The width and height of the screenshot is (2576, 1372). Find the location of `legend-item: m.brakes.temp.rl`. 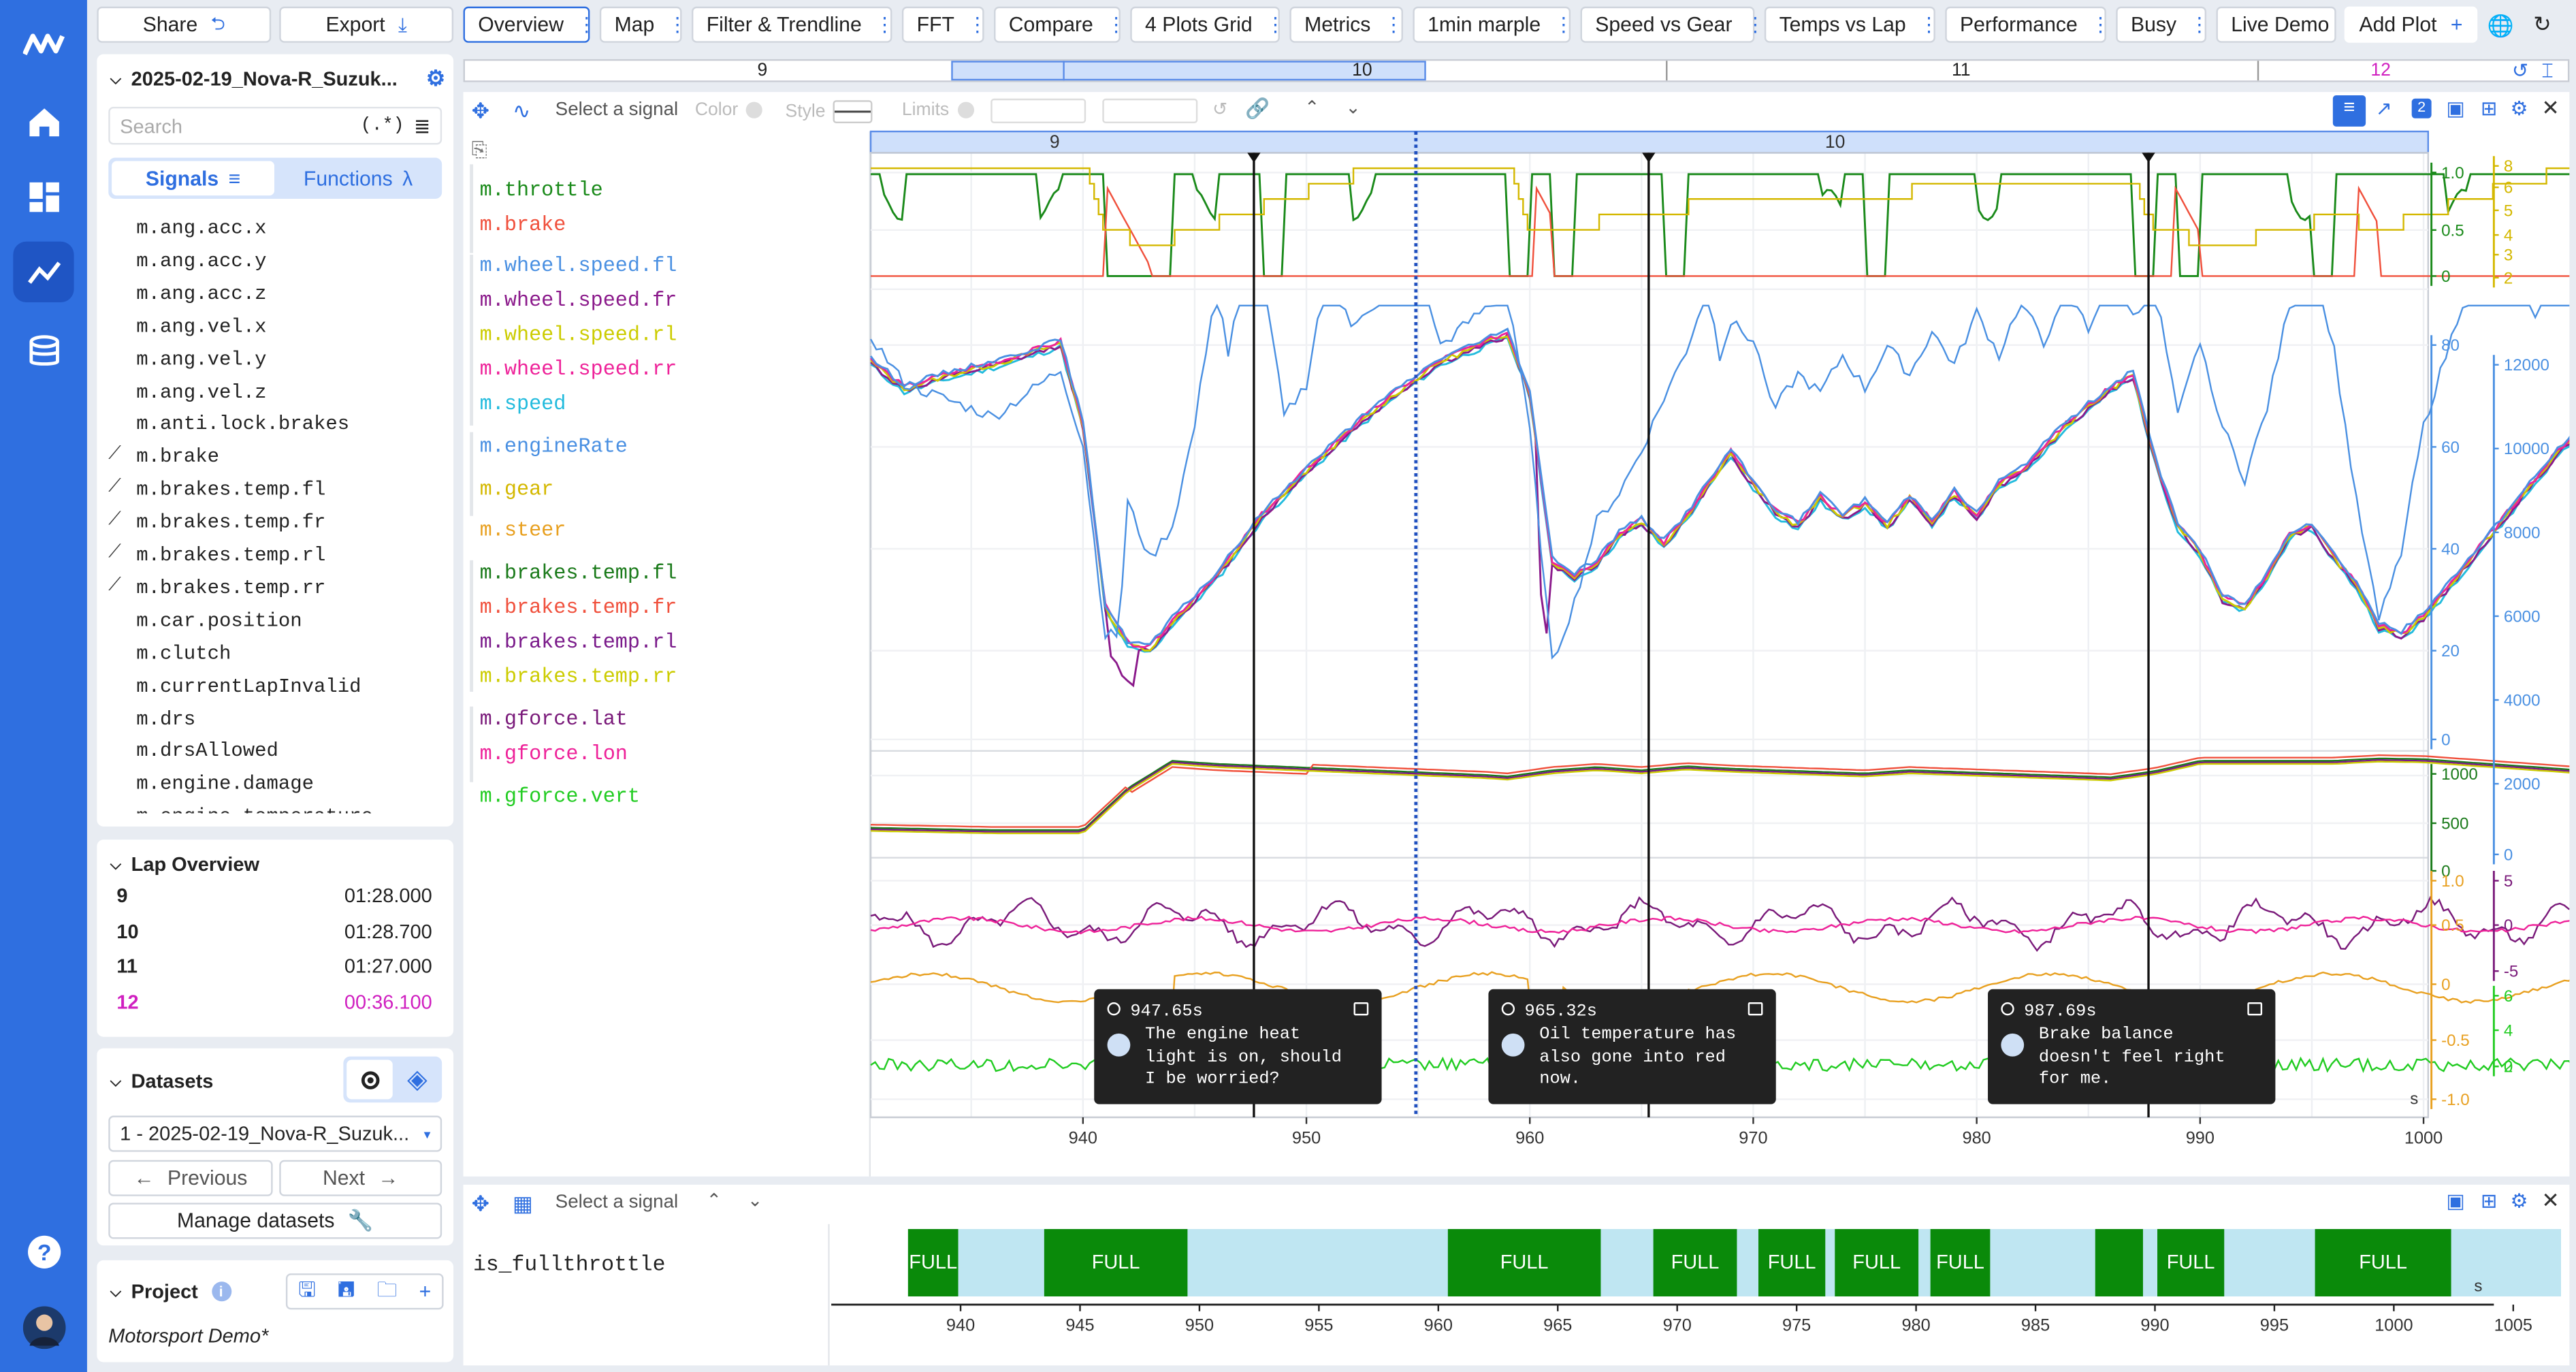

legend-item: m.brakes.temp.rl is located at coordinates (578, 642).